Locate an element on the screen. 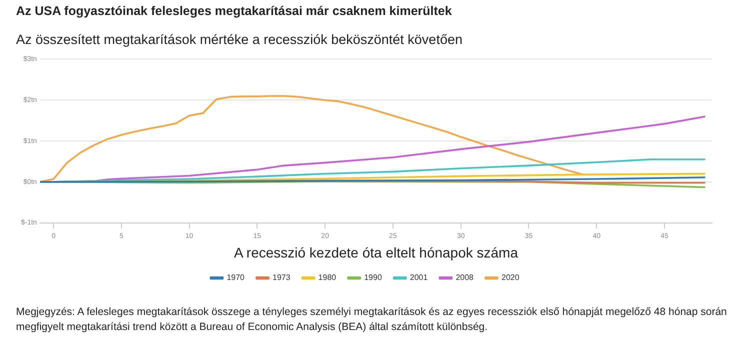 The width and height of the screenshot is (730, 345). legend-label: 2001 is located at coordinates (419, 277).